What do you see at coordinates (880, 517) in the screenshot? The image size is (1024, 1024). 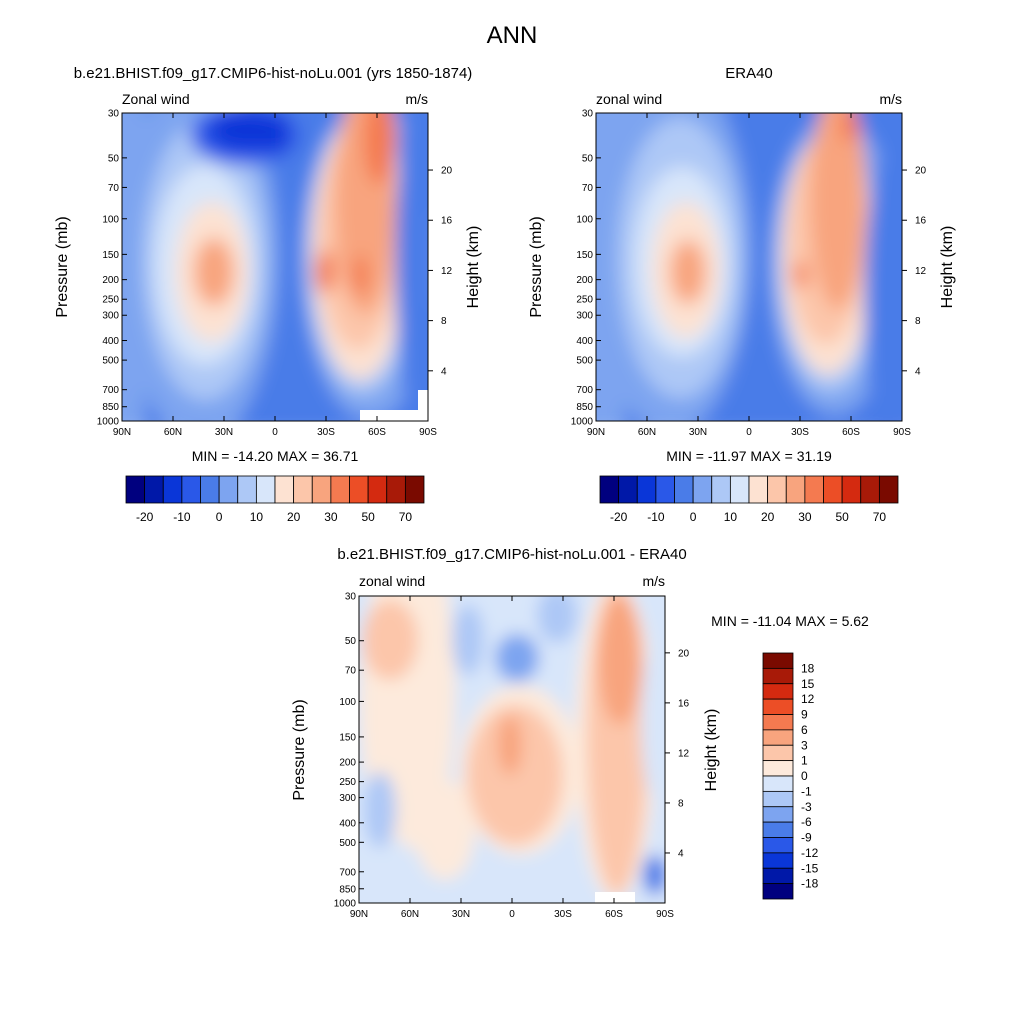 I see `colorbar-label: 70` at bounding box center [880, 517].